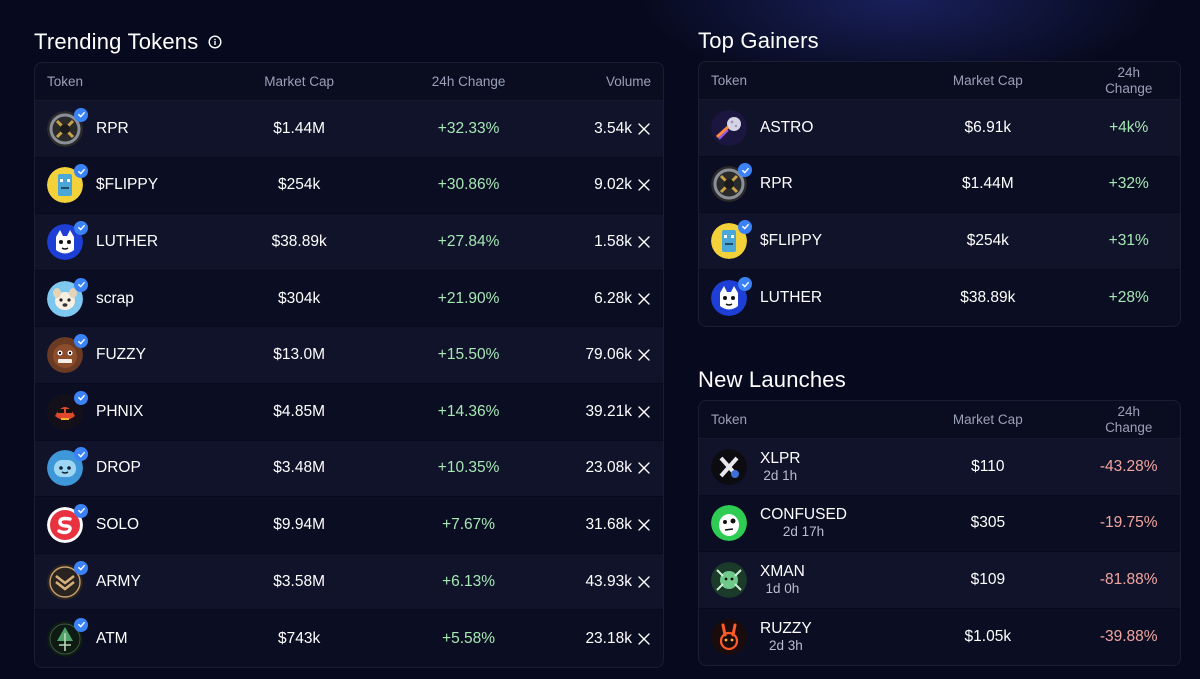  Describe the element at coordinates (349, 299) in the screenshot. I see `table-row: scrap $304k +21.90% 6.28k` at that location.